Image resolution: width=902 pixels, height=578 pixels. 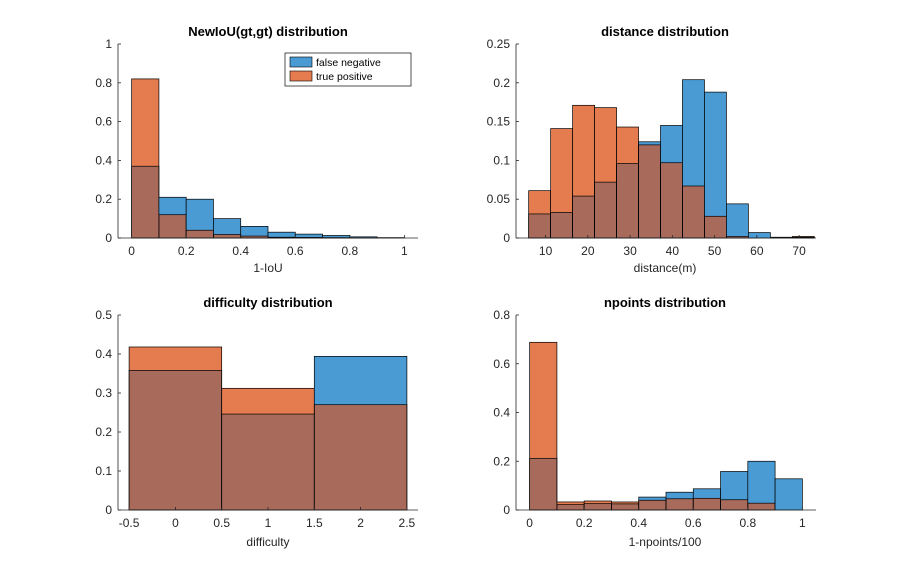 What do you see at coordinates (268, 31) in the screenshot?
I see `subplot-1-title: NewIoU(gt,gt) distribution` at bounding box center [268, 31].